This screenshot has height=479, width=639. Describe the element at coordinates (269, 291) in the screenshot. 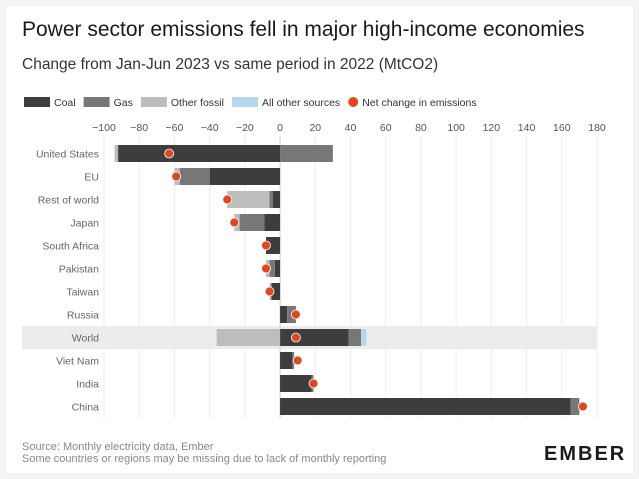

I see `net-change-dot-taiwan` at that location.